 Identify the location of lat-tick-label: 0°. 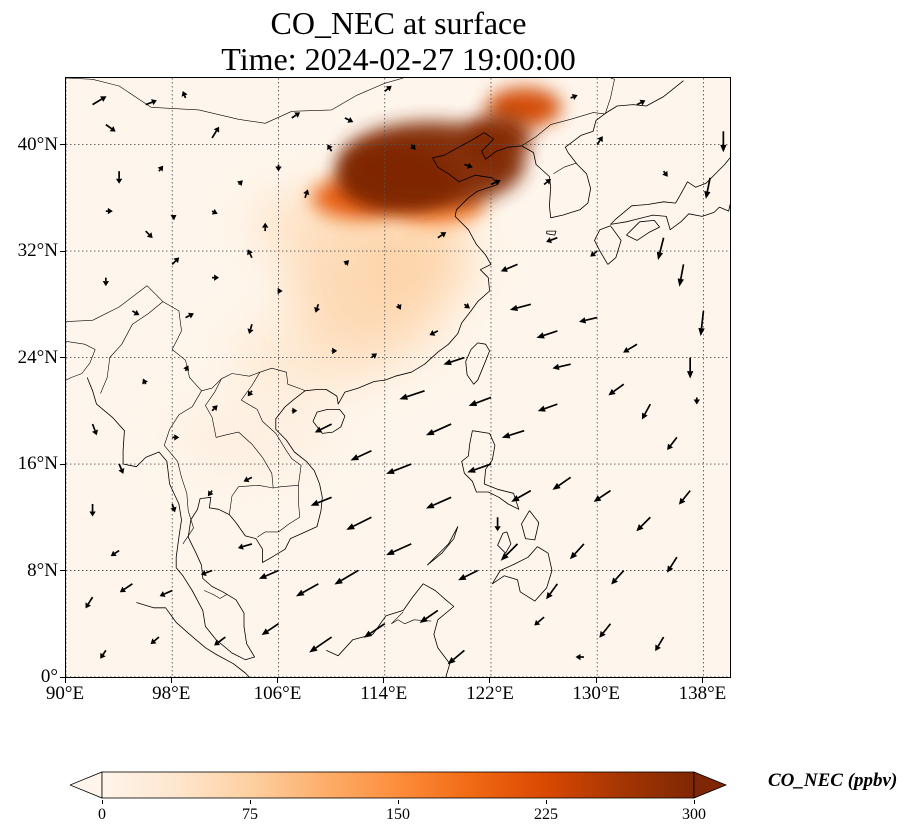
(49, 676).